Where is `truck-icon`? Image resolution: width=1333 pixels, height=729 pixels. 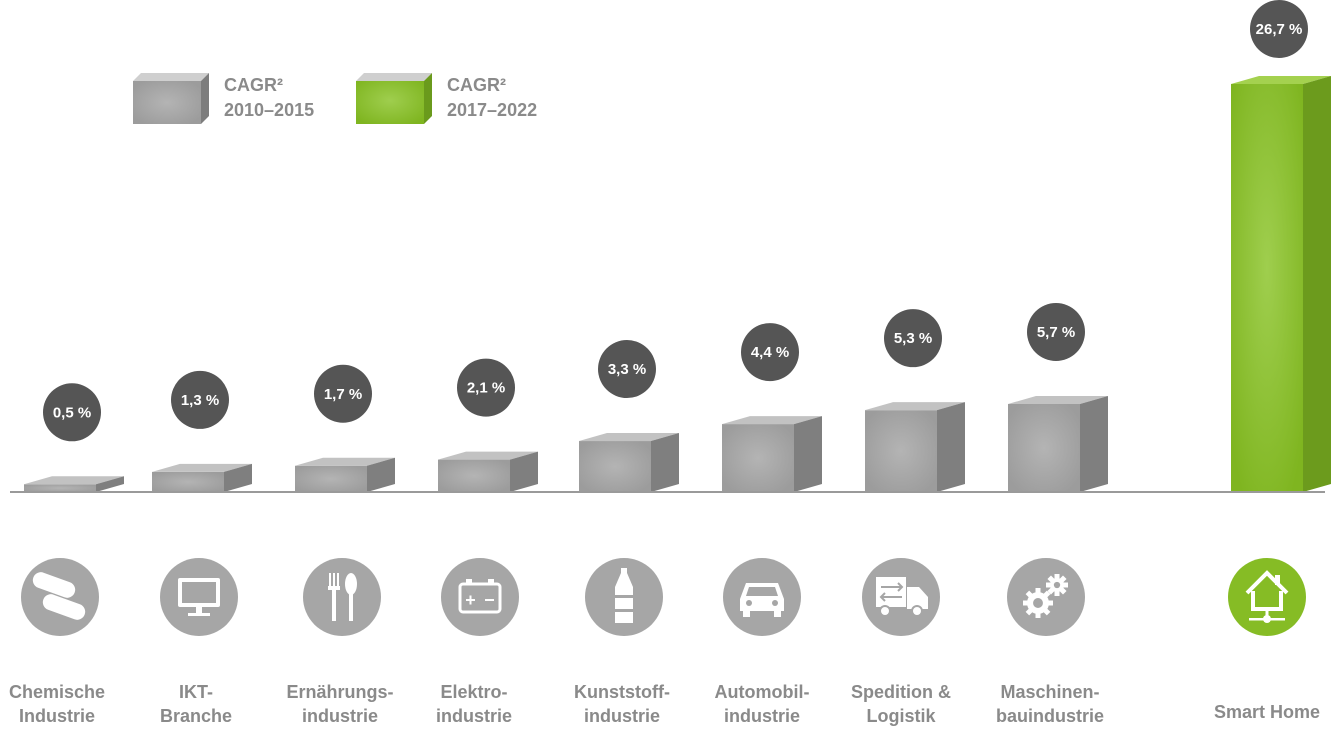 truck-icon is located at coordinates (901, 597).